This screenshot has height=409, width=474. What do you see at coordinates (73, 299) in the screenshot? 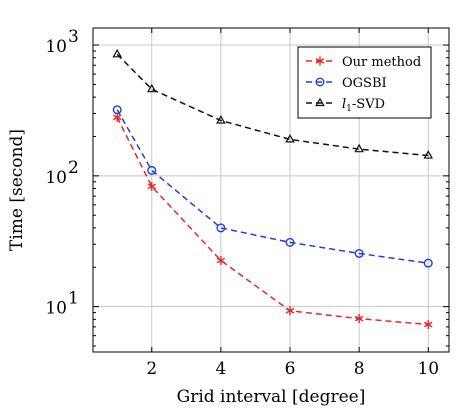
I see `y-tick-exponent: 1` at bounding box center [73, 299].